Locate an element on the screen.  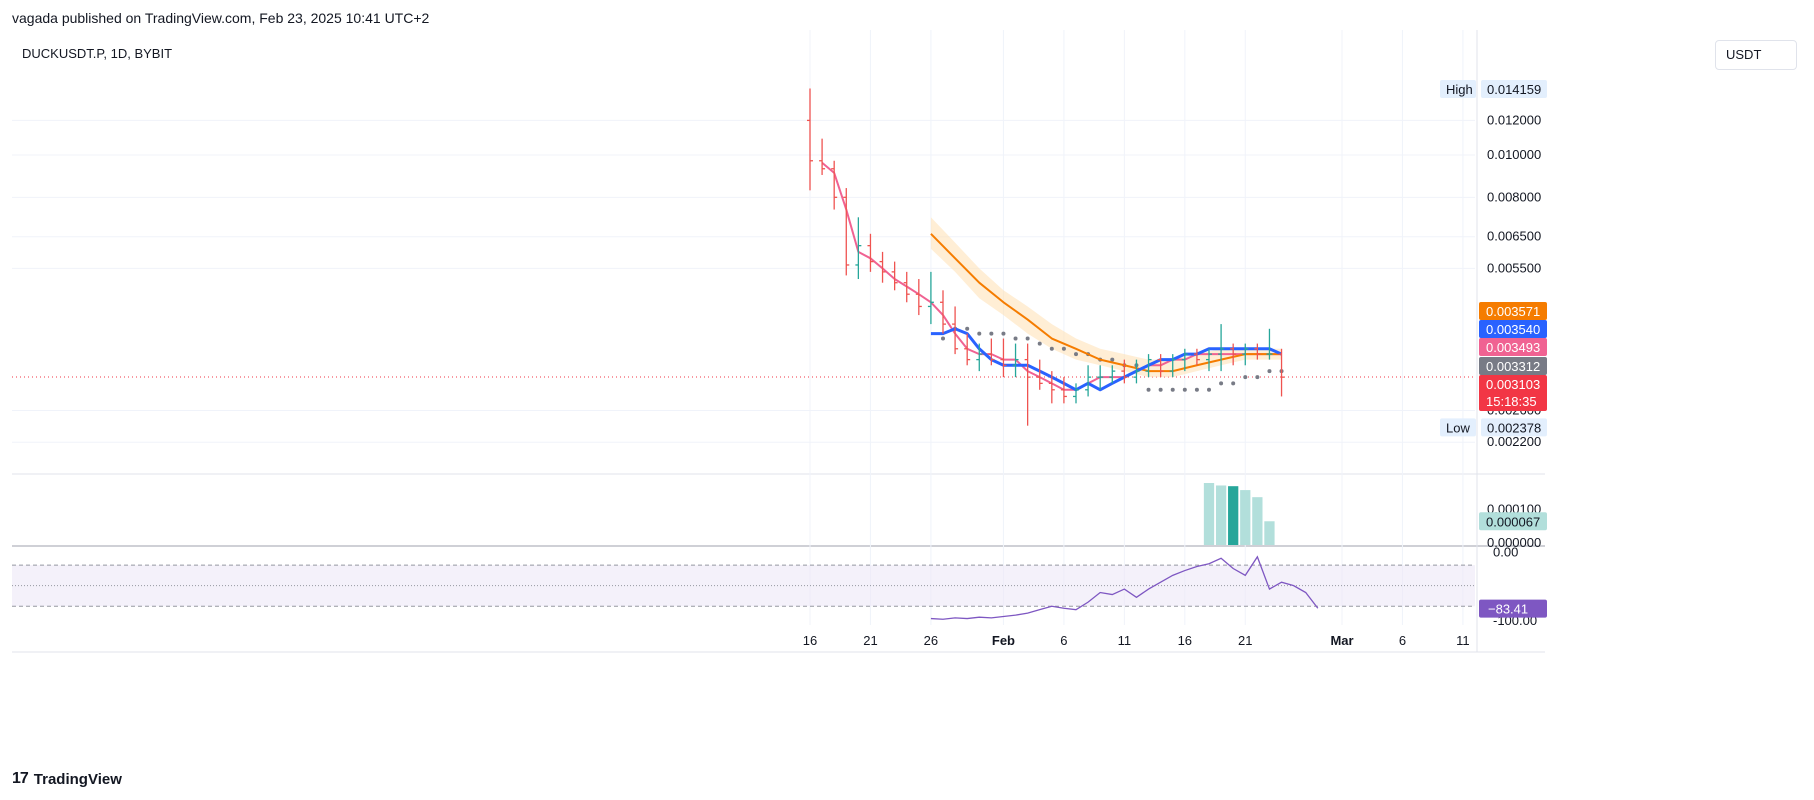
price-tick-label: 0.006500 is located at coordinates (1514, 236).